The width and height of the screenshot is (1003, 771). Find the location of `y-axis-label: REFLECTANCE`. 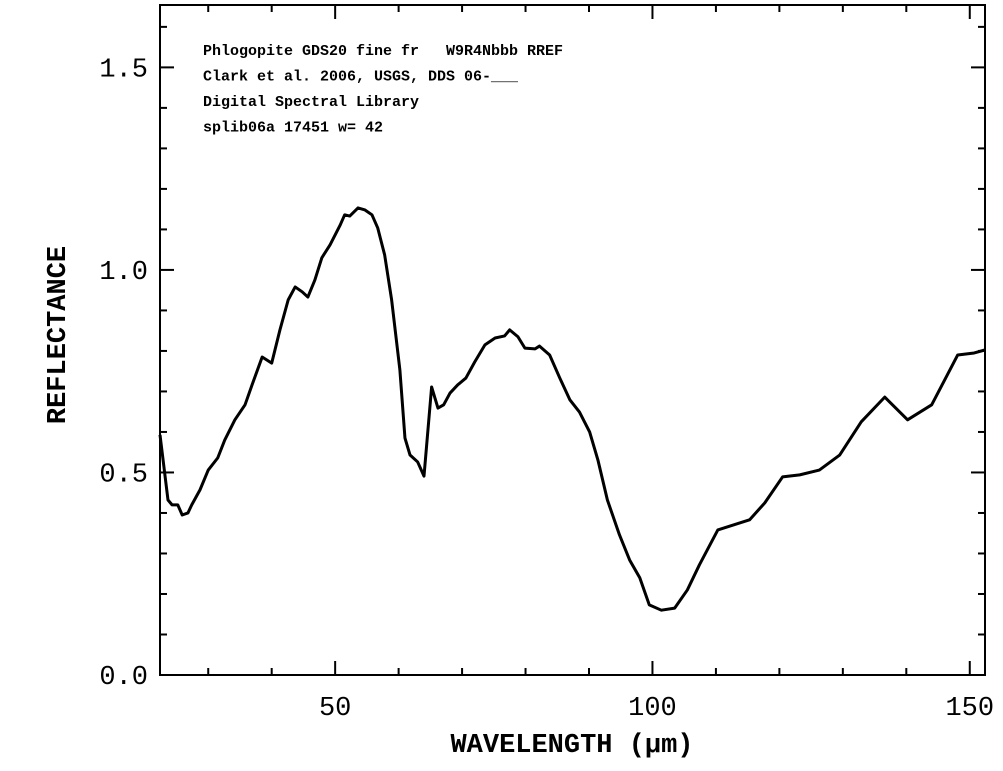

y-axis-label: REFLECTANCE is located at coordinates (59, 335).